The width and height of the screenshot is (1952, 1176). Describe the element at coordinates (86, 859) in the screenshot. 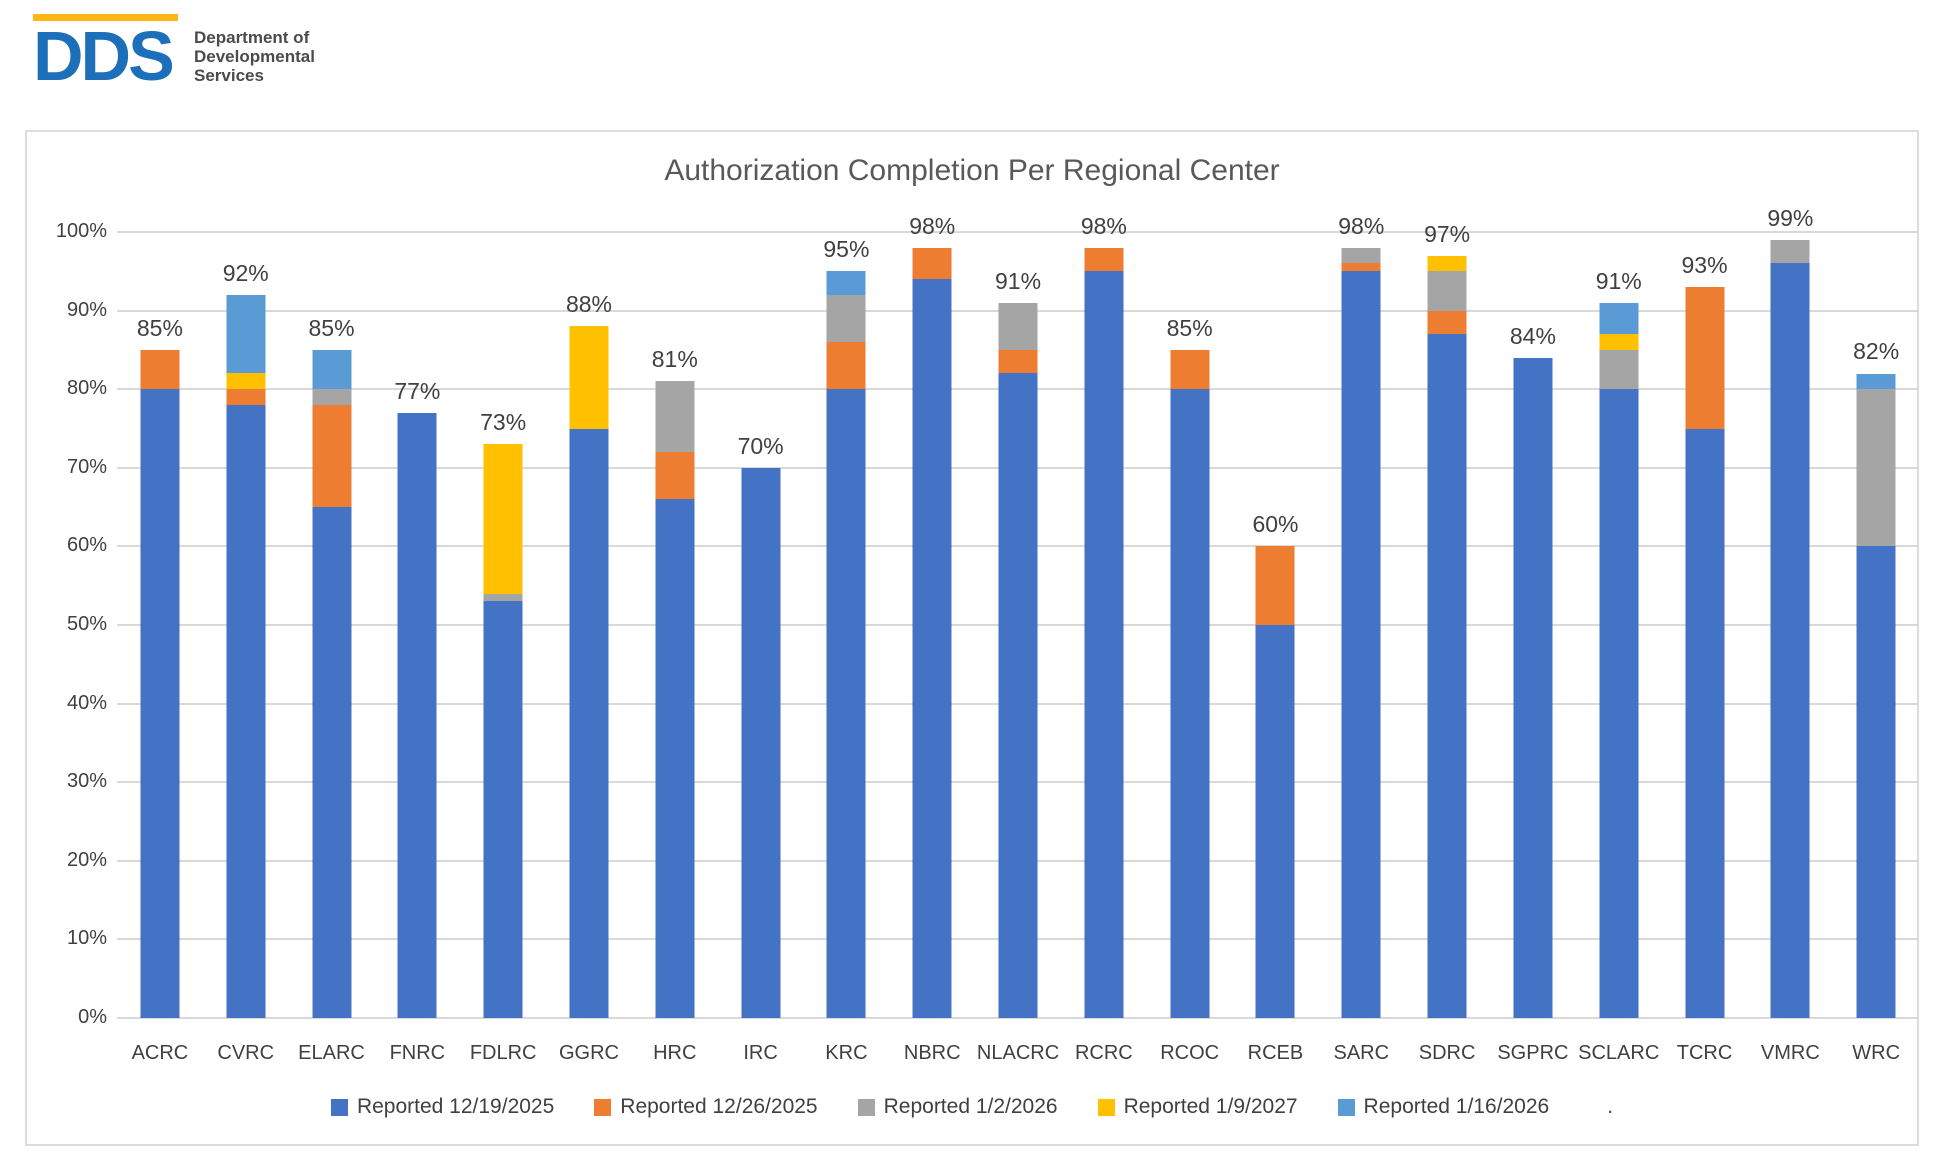

I see `y-axis-tick-label: 20%` at that location.